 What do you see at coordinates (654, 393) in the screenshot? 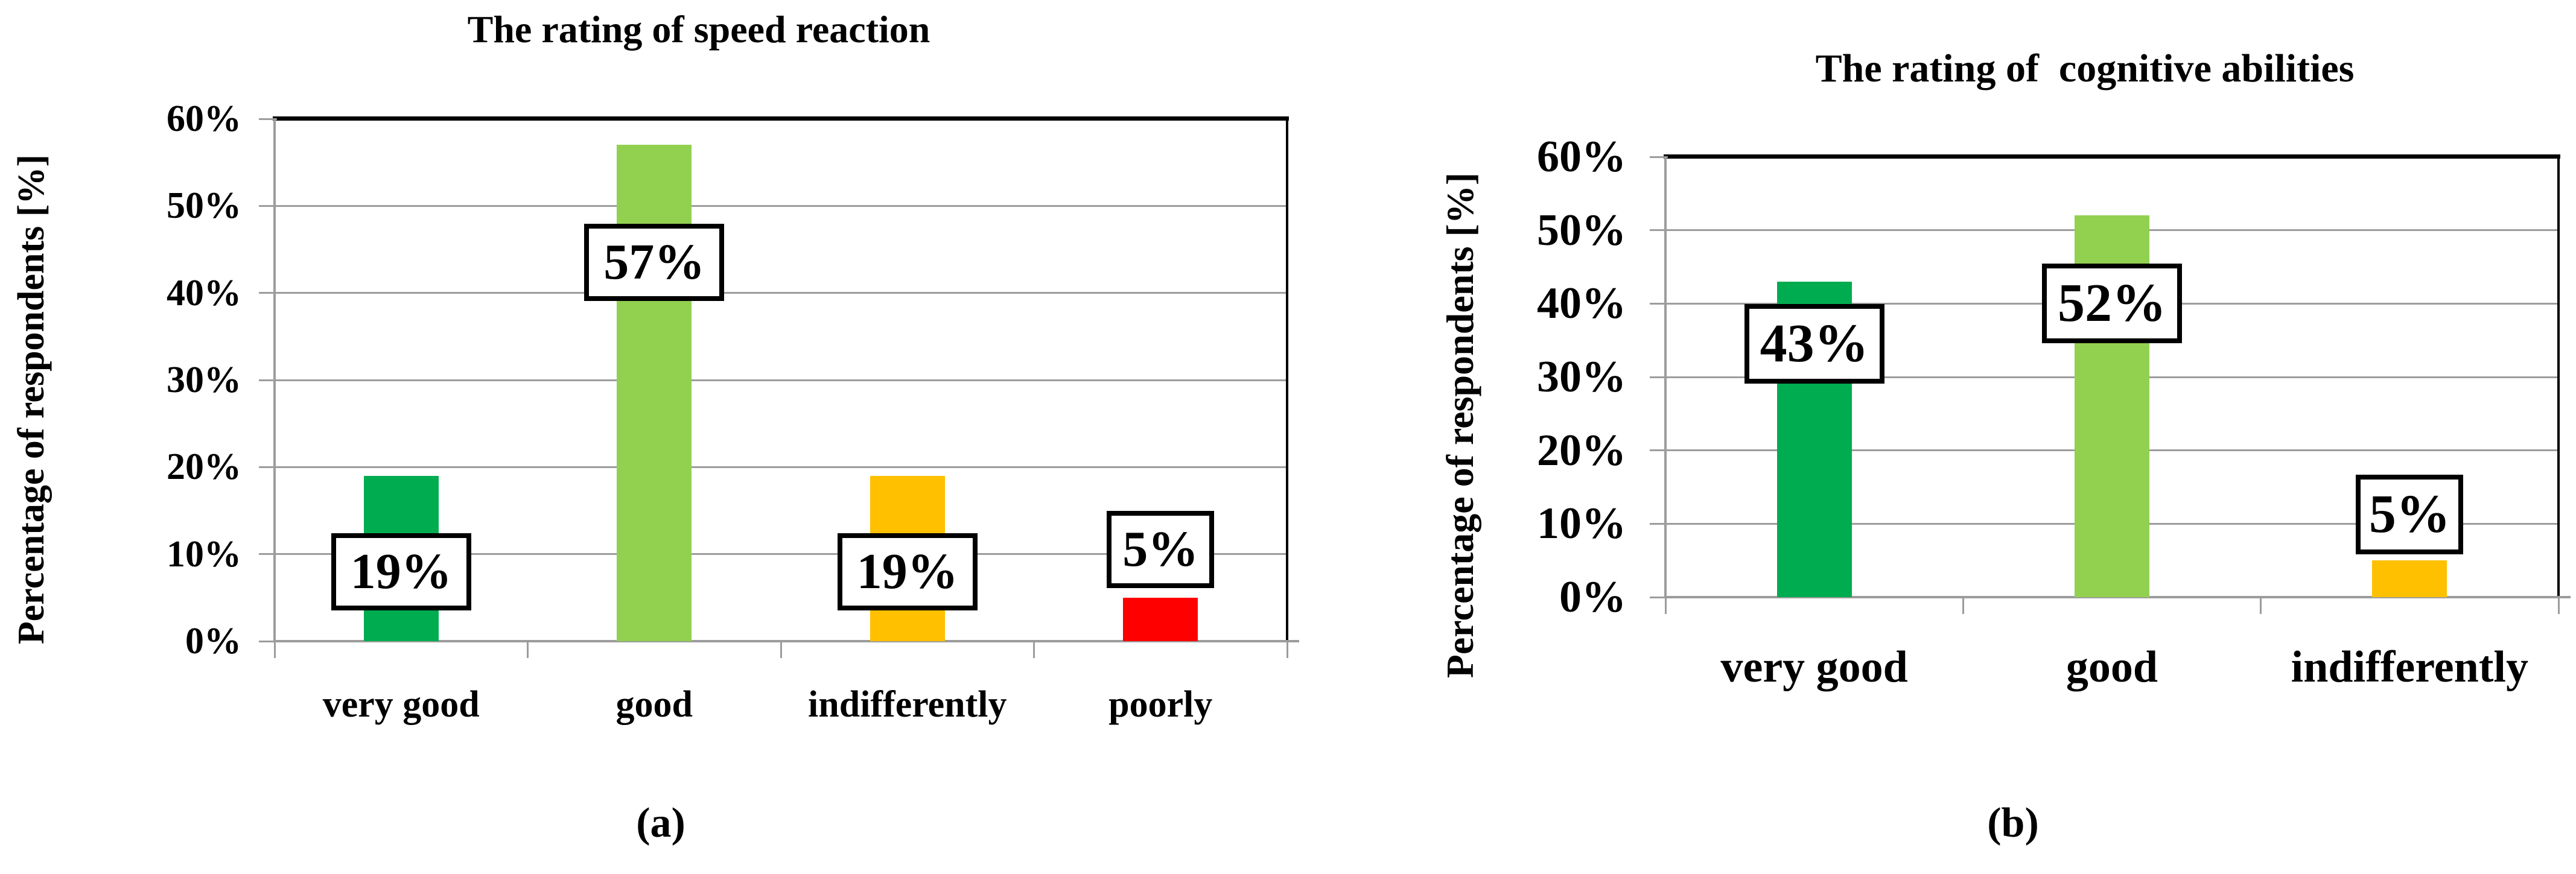
I see `bar-good` at bounding box center [654, 393].